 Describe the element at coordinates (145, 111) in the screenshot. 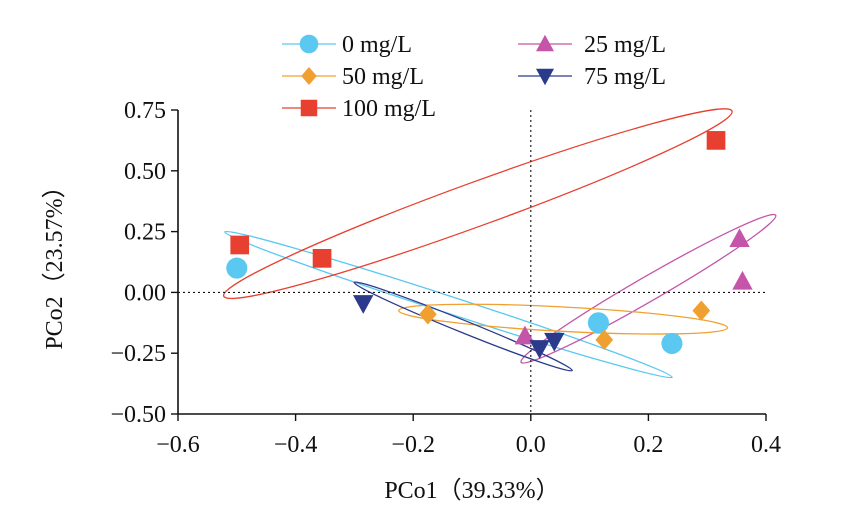

I see `y-tick-label: 0.75` at that location.